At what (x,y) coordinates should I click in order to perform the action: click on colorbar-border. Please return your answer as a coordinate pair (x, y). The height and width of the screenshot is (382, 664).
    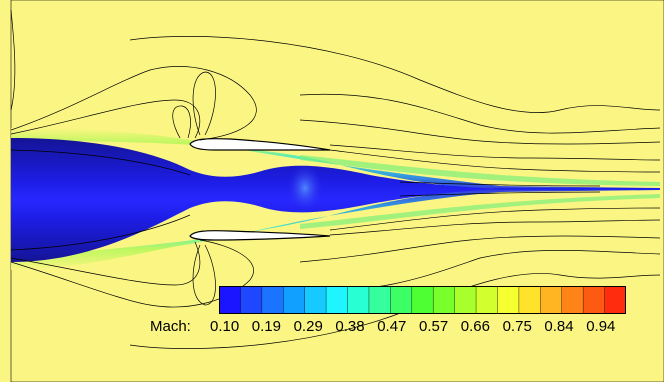
    Looking at the image, I should click on (422, 300).